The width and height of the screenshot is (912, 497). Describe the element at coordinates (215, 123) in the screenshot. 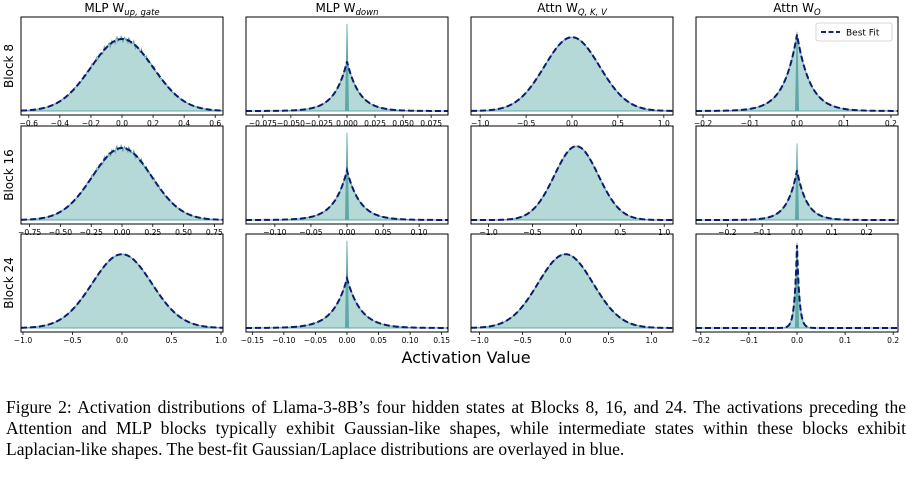

I see `x-tick-label: 0.6` at that location.